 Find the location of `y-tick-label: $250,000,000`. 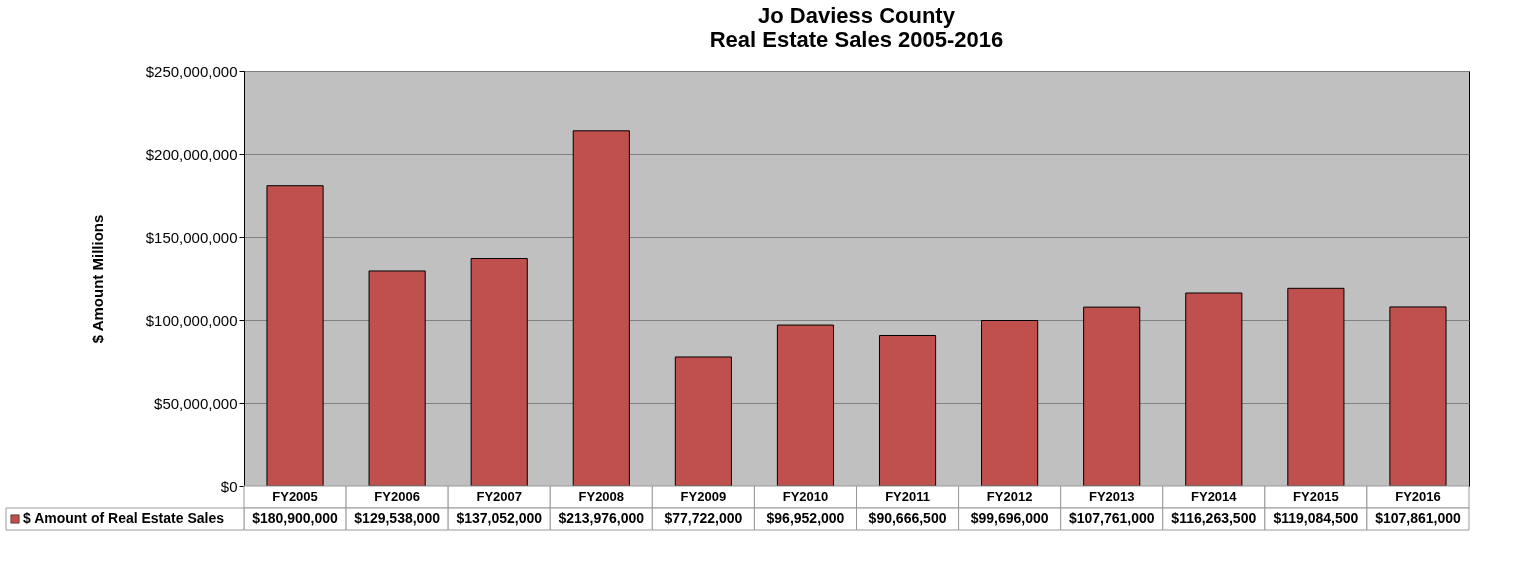

y-tick-label: $250,000,000 is located at coordinates (191, 71).